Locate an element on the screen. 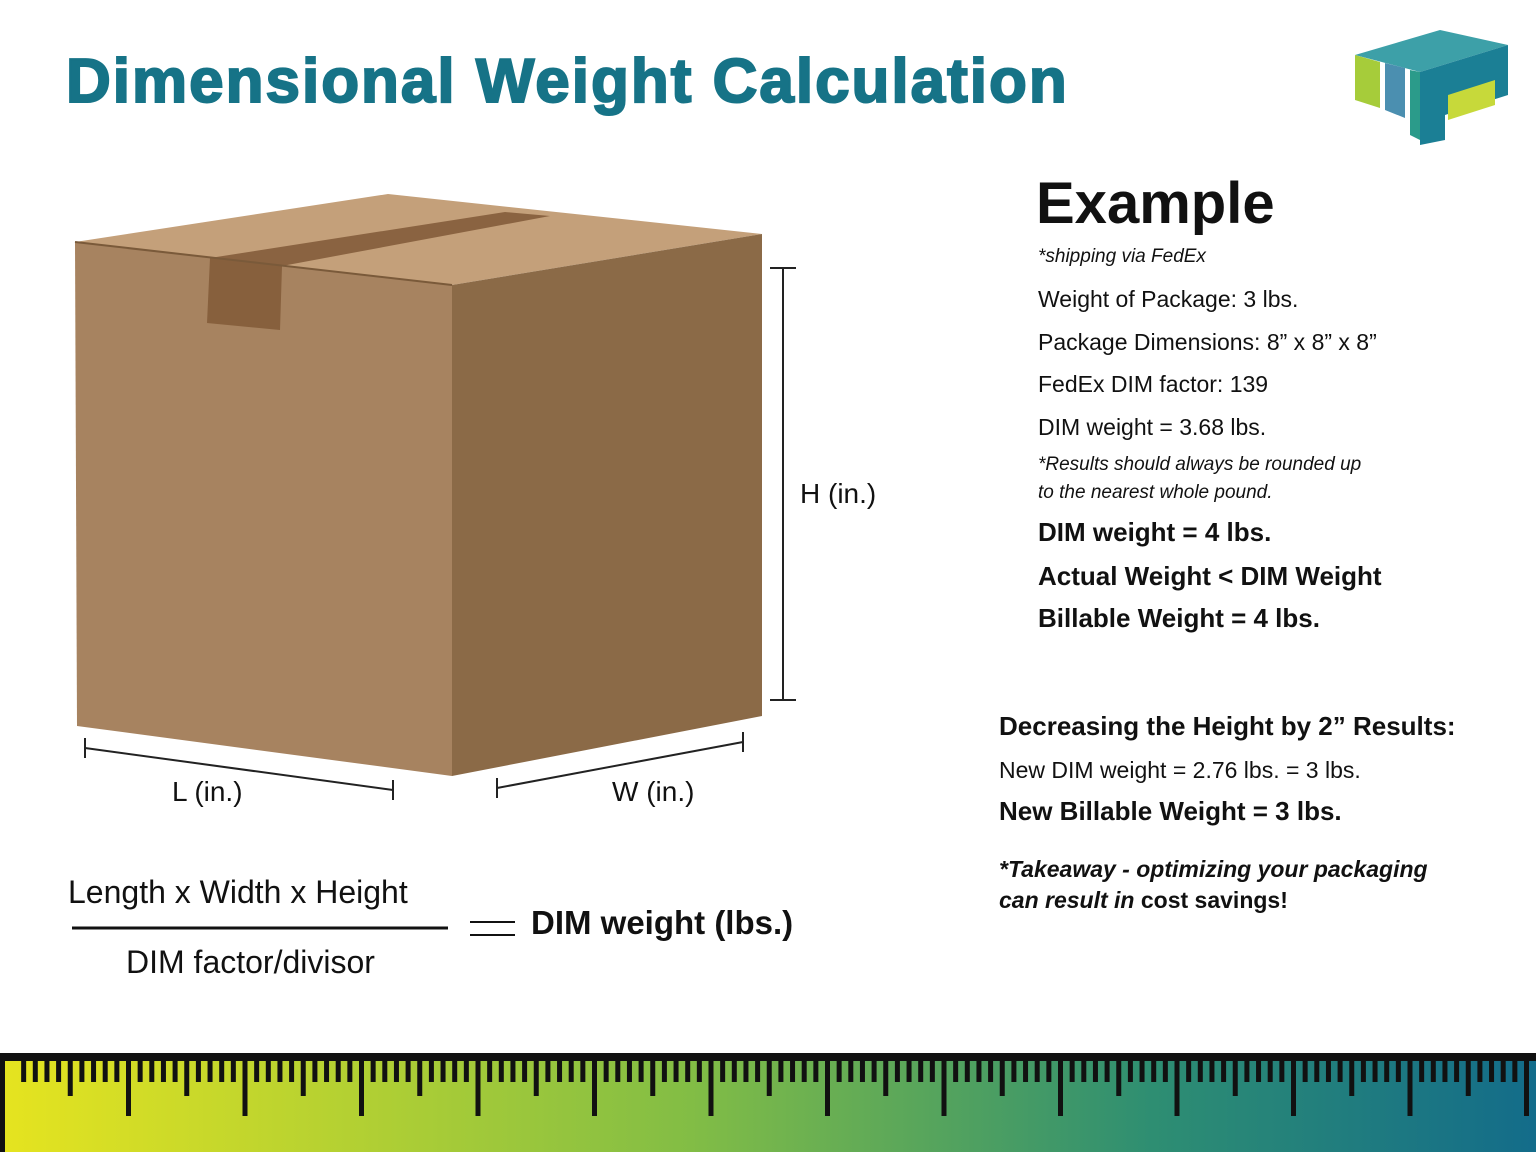 The image size is (1536, 1152). rounding-note: to the nearest whole pound. is located at coordinates (1155, 492).